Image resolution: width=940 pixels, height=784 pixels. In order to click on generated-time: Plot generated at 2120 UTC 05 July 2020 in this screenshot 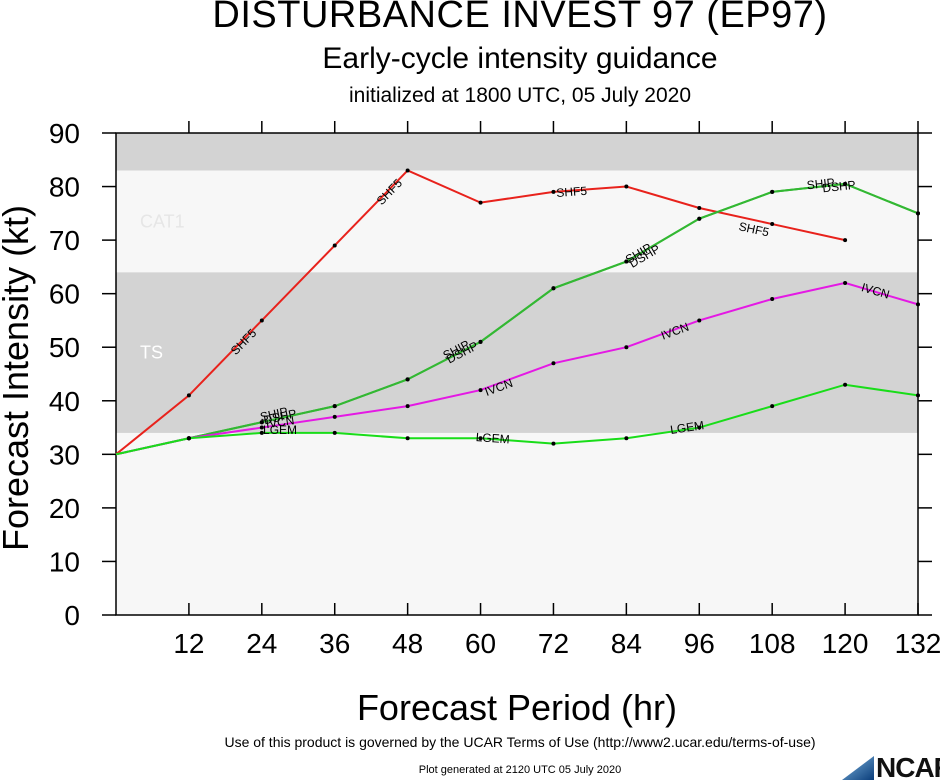, I will do `click(520, 770)`.